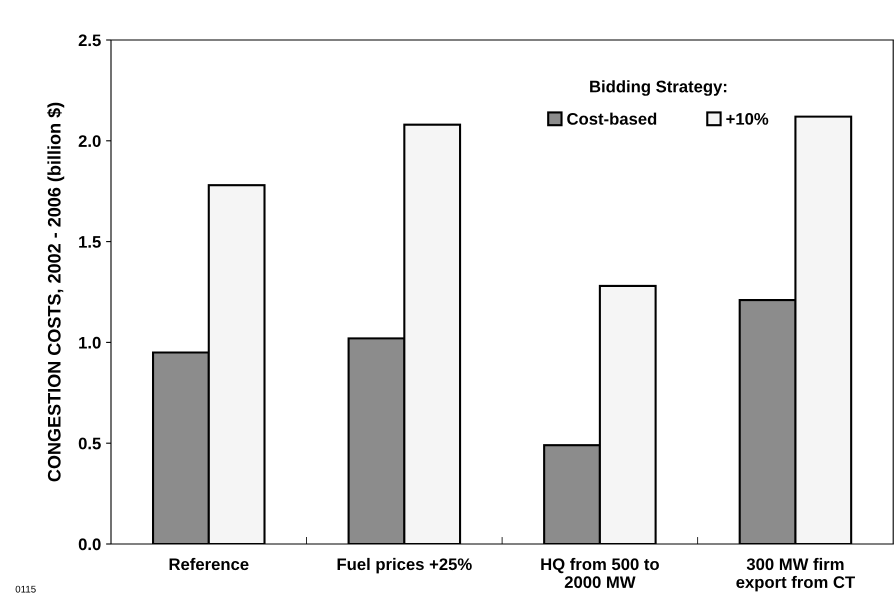  I want to click on text: 0115, so click(26, 589).